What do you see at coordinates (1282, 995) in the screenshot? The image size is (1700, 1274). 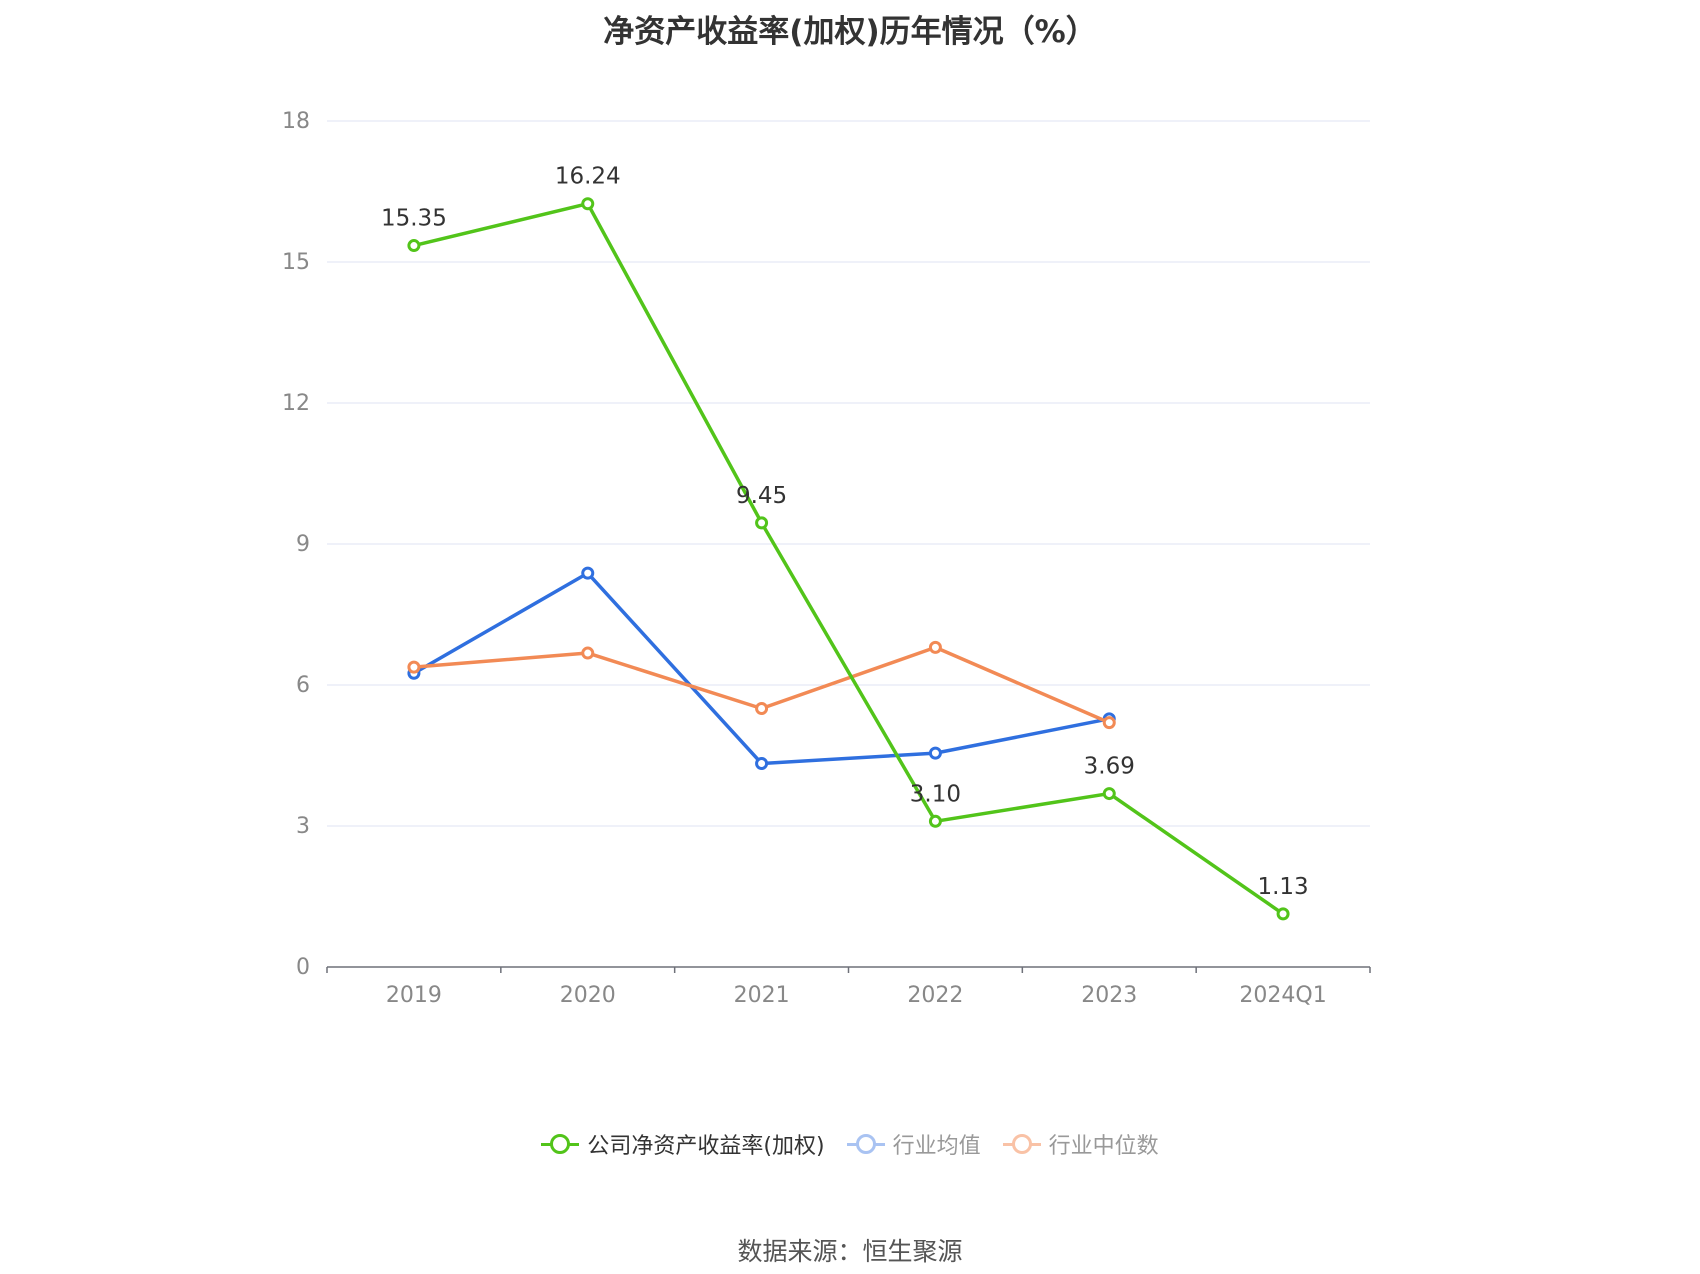 I see `x-tick-label: 2024Q1` at bounding box center [1282, 995].